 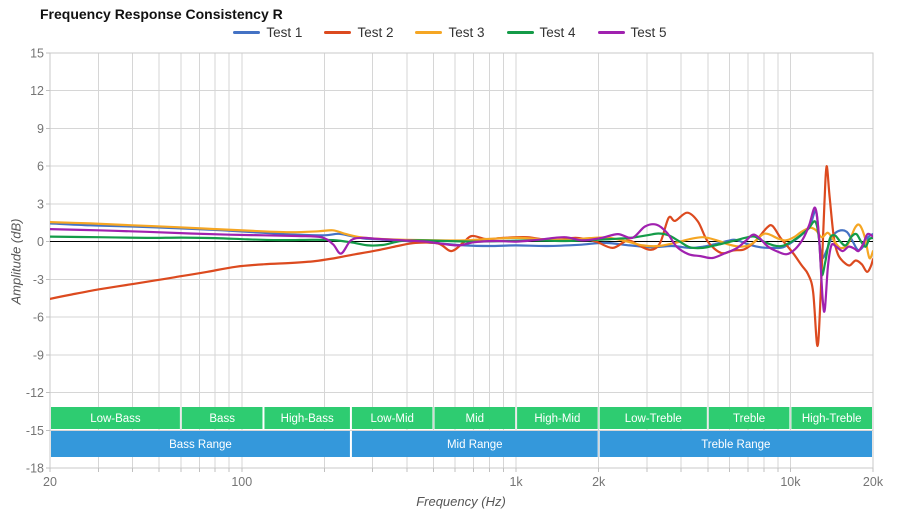 I want to click on legend: Test 1 Test 2 Test 3 Test 4 Test 5, so click(x=450, y=32).